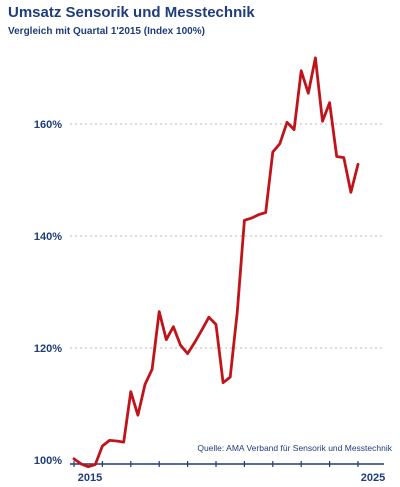 This screenshot has height=487, width=400. Describe the element at coordinates (373, 478) in the screenshot. I see `x-tick-label: 2025` at that location.